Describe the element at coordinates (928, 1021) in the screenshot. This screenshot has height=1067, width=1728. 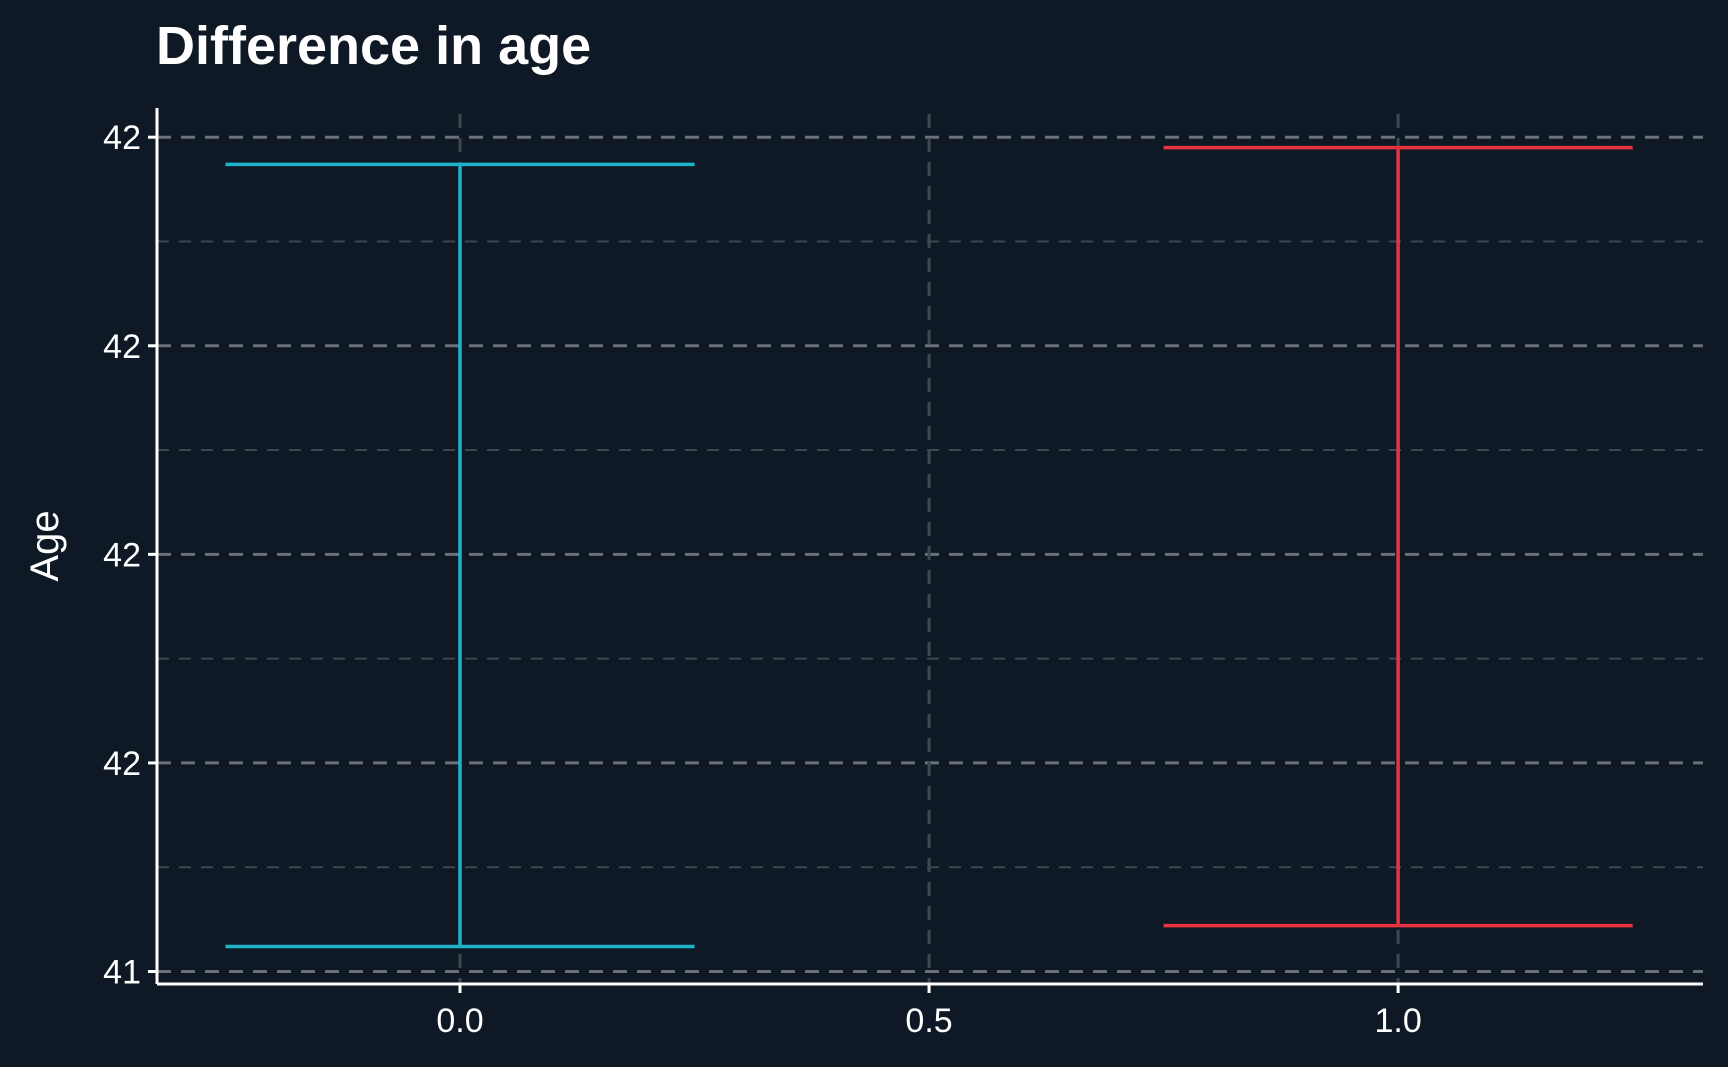
I see `x-tick-label: 0.5` at that location.